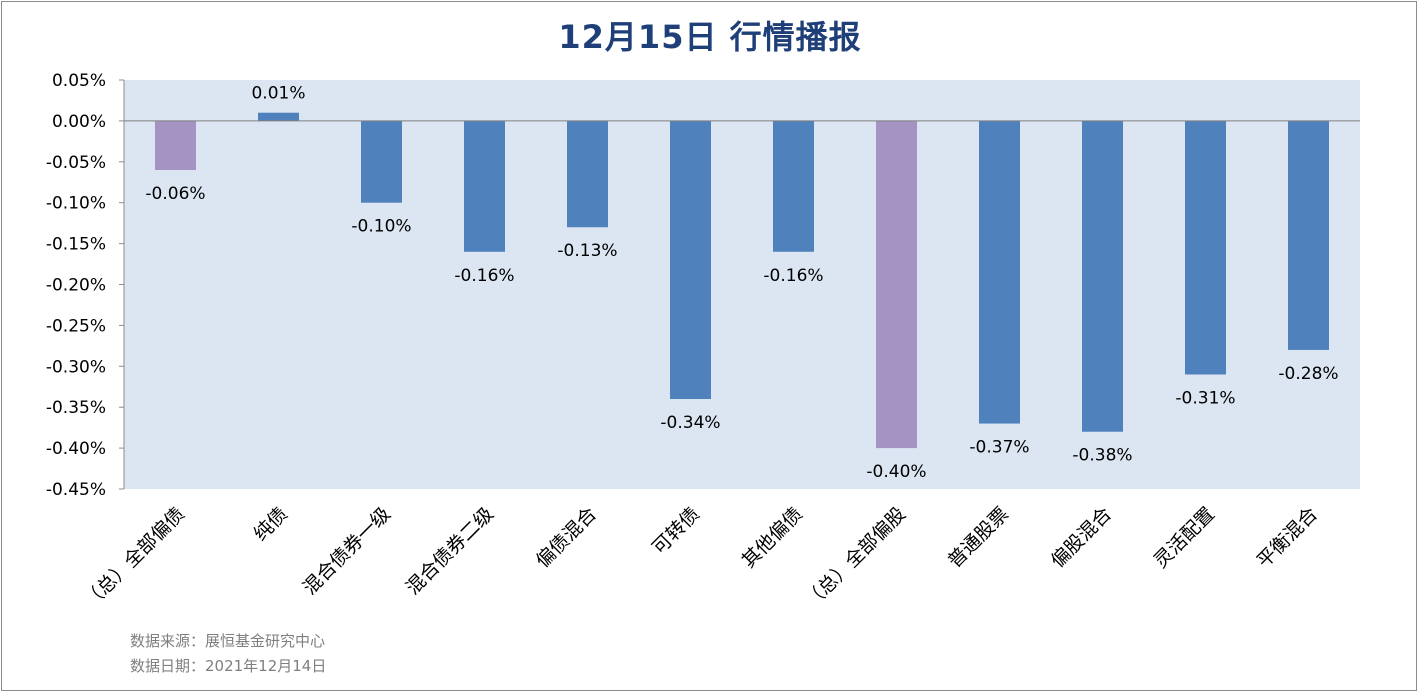 The width and height of the screenshot is (1420, 694). I want to click on y-tick-label: -0.10%, so click(76, 204).